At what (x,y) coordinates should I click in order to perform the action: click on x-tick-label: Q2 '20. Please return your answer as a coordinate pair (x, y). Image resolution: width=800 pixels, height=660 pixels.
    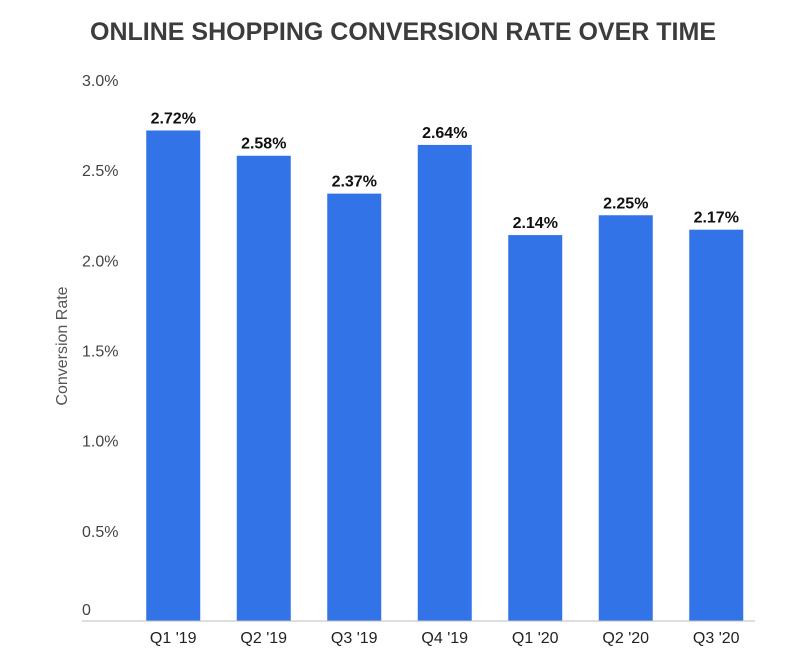
    Looking at the image, I should click on (625, 638).